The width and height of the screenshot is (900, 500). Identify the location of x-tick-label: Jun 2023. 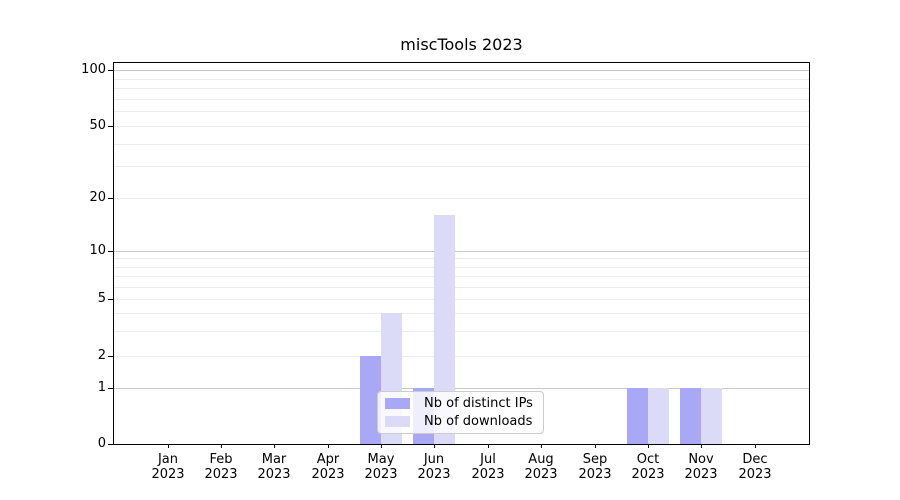
(434, 467).